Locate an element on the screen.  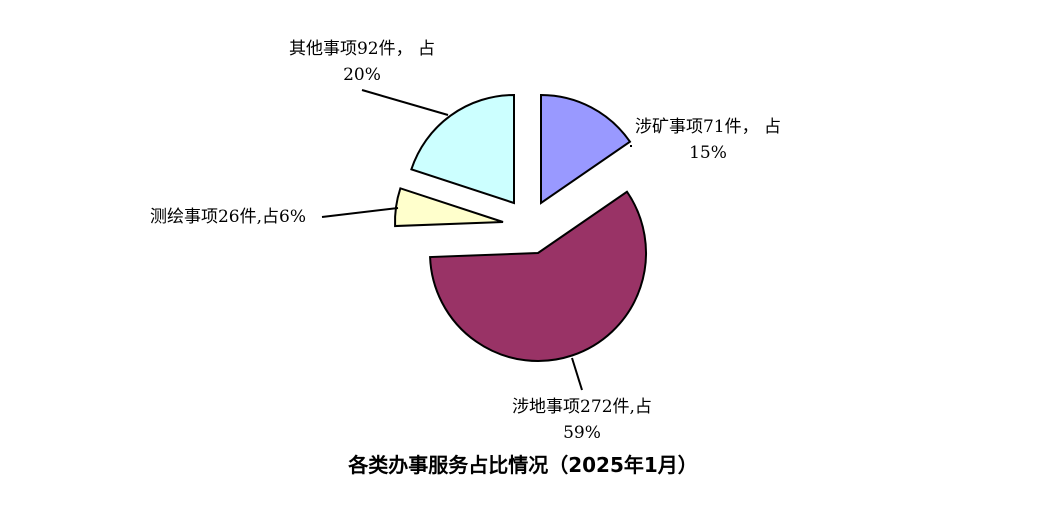
data-label-line: 测绘事项26件,占6% is located at coordinates (228, 217).